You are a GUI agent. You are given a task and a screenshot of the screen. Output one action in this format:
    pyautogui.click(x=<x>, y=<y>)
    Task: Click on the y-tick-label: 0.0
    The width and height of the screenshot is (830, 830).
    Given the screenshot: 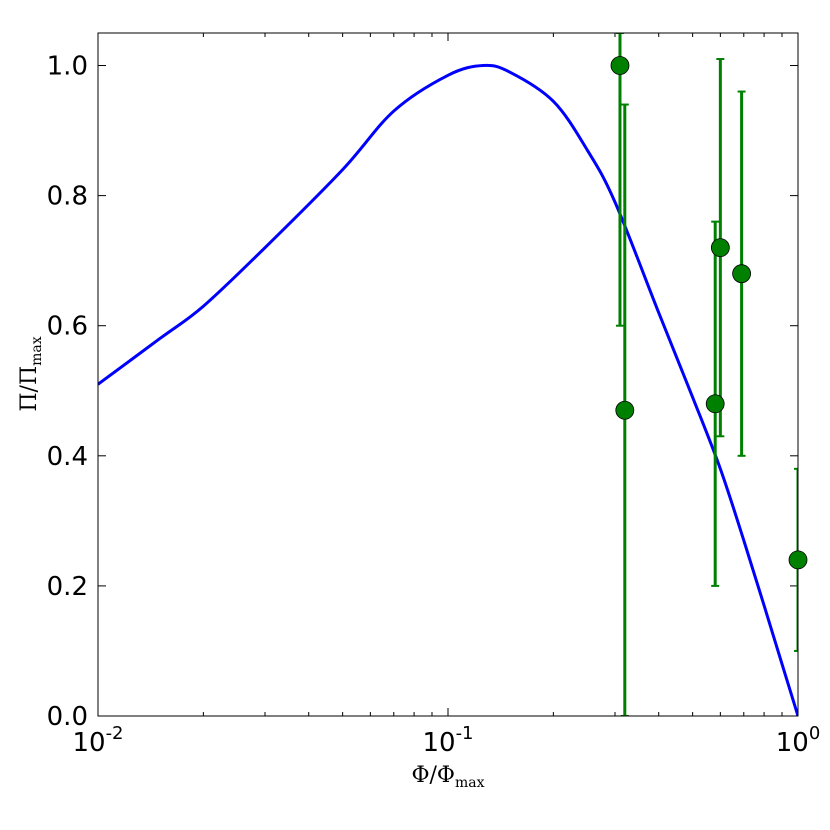 What is the action you would take?
    pyautogui.click(x=67, y=717)
    